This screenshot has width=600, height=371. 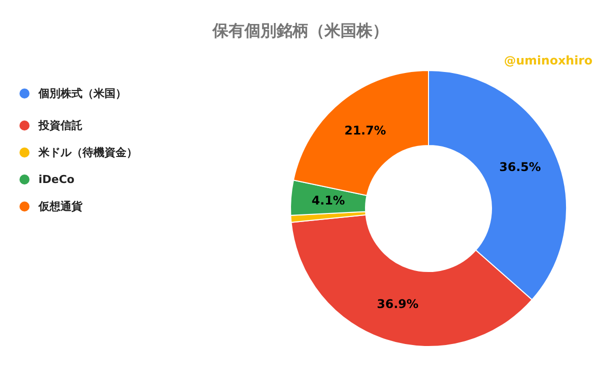 What do you see at coordinates (88, 152) in the screenshot?
I see `legend-label: 米ドル（待機資金）` at bounding box center [88, 152].